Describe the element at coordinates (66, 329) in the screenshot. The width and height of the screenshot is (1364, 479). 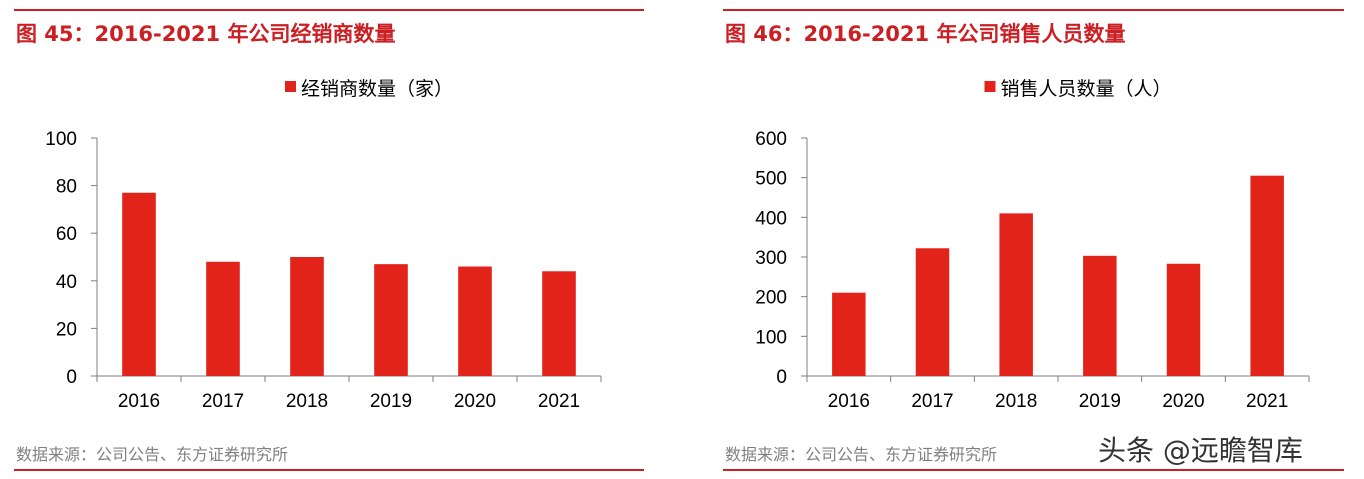
I see `y-tick-label: 20` at that location.